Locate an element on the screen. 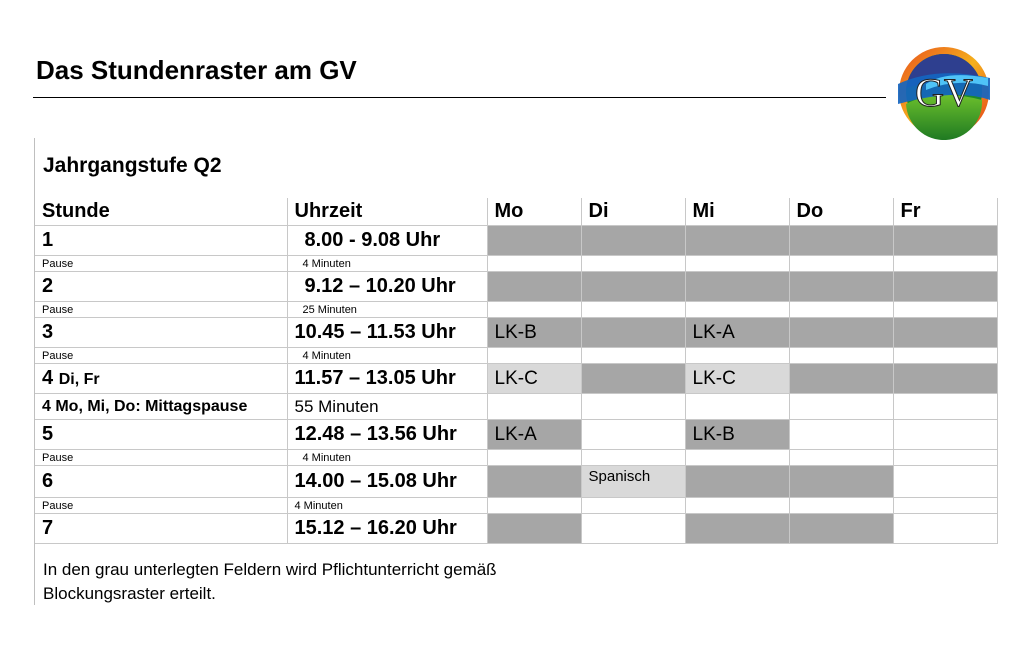 The height and width of the screenshot is (659, 1036). table-header-row: Stunde Uhrzeit Mo Di Mi Do Fr is located at coordinates (516, 212).